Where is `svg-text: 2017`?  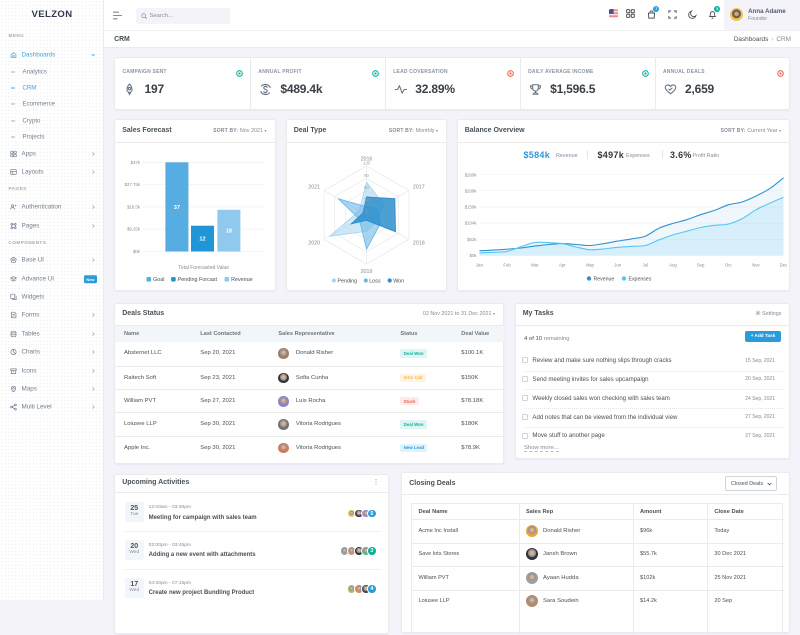
svg-text: 2017 is located at coordinates (418, 188).